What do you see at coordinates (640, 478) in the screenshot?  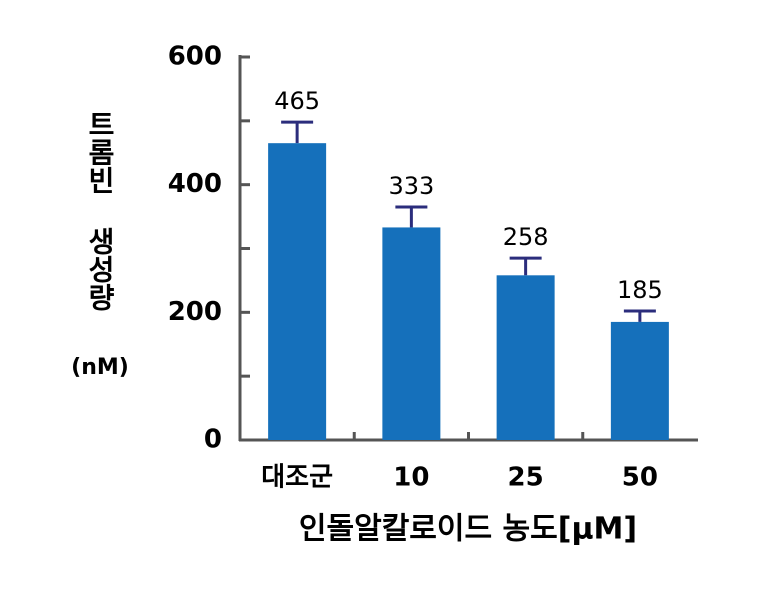 I see `x-tick-label: 50` at bounding box center [640, 478].